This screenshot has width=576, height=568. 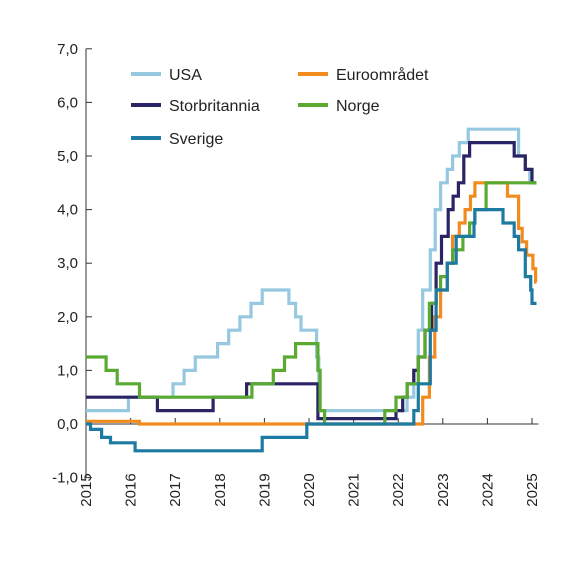 What do you see at coordinates (67, 156) in the screenshot?
I see `y-tick-label: 5,0` at bounding box center [67, 156].